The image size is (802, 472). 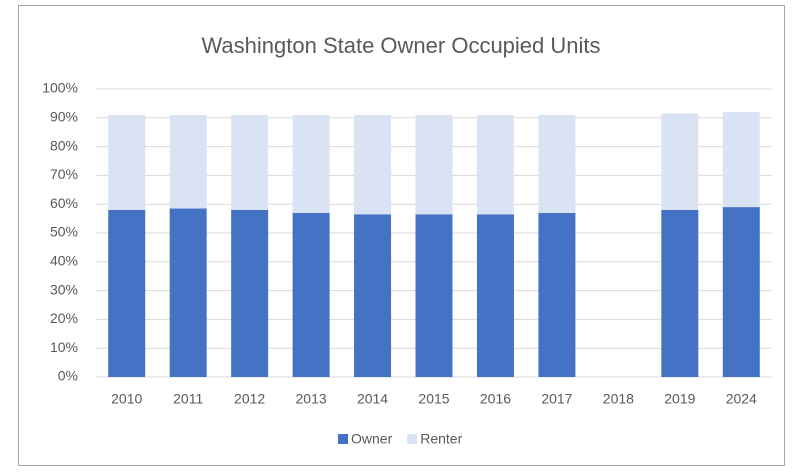 I want to click on x-tick-label: 2024, so click(x=741, y=399).